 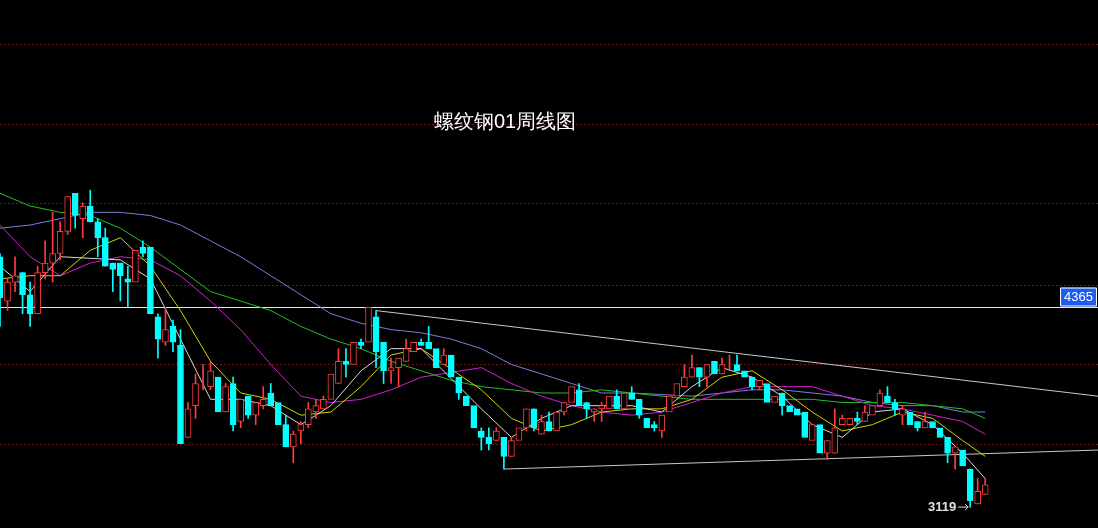 What do you see at coordinates (505, 120) in the screenshot?
I see `chart-title: 螺纹钢01周线图` at bounding box center [505, 120].